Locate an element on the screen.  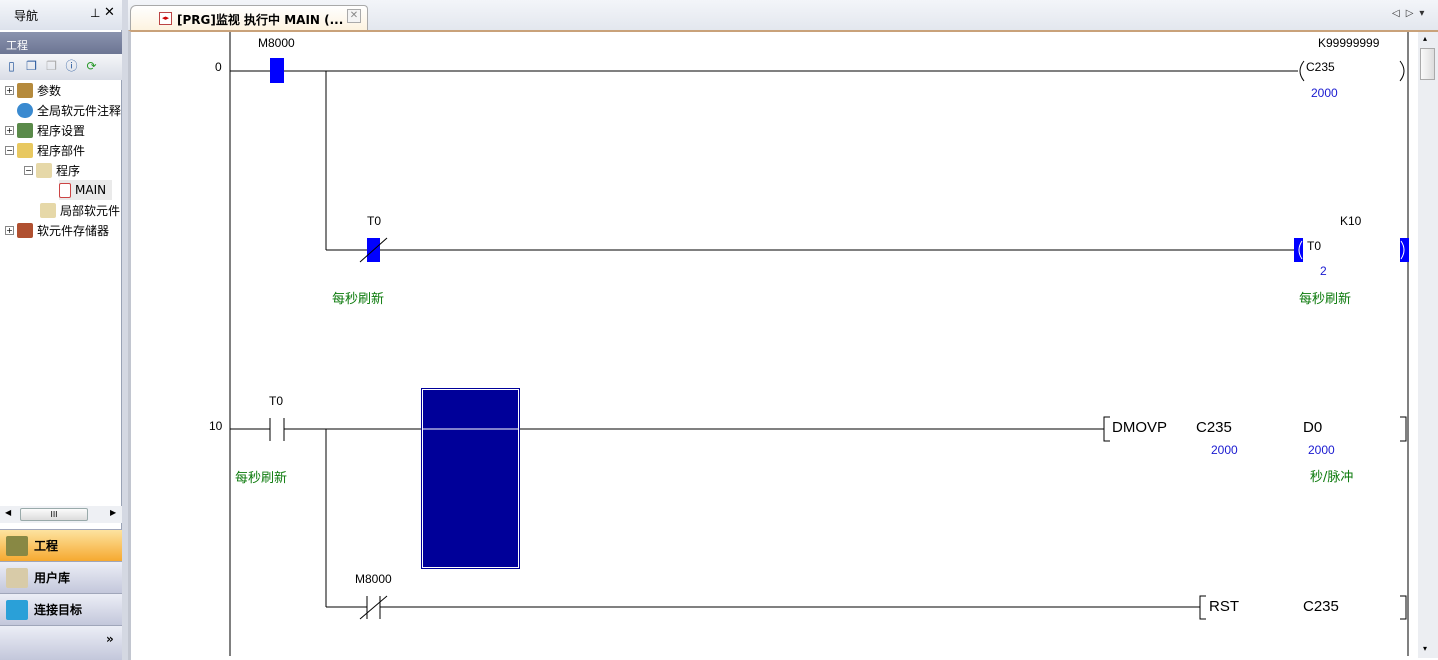
tree-item-local-devices: 局部软元件 is located at coordinates (80, 210).